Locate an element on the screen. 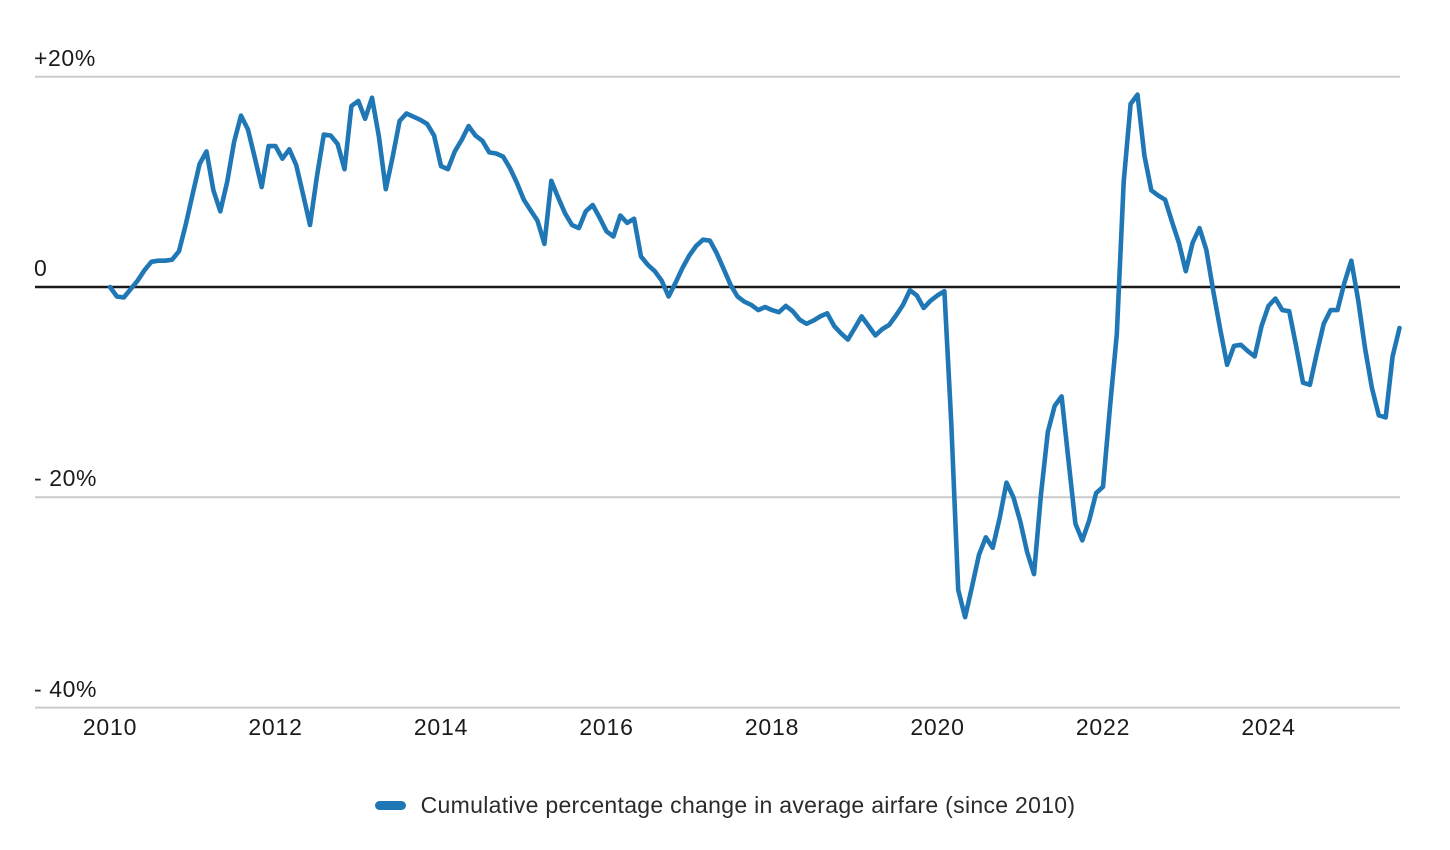 Image resolution: width=1450 pixels, height=850 pixels. y-axis-tick-label: 0 is located at coordinates (41, 268).